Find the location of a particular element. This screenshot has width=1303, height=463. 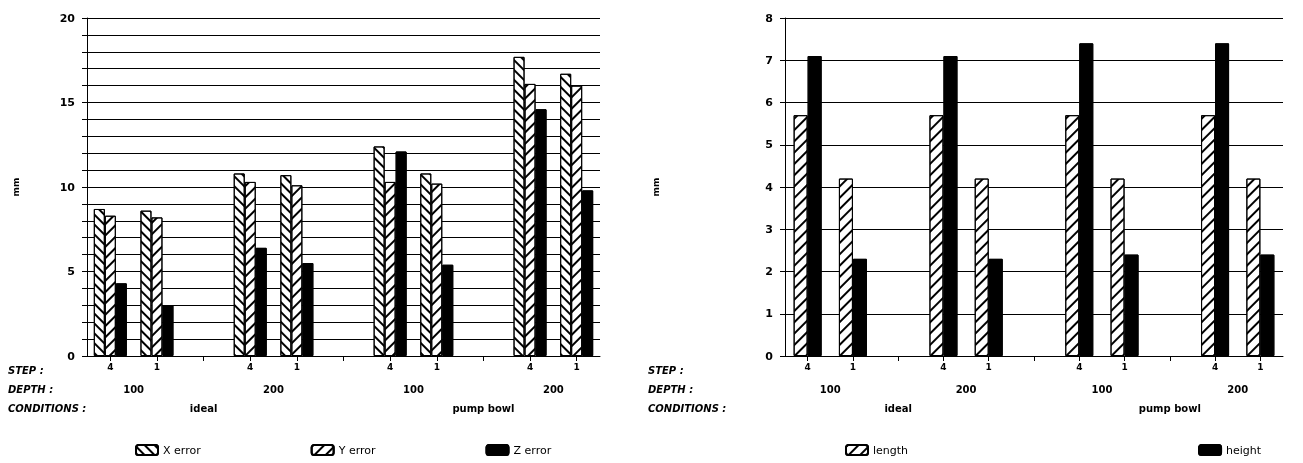

legend-label: Y error is located at coordinates (356, 450).